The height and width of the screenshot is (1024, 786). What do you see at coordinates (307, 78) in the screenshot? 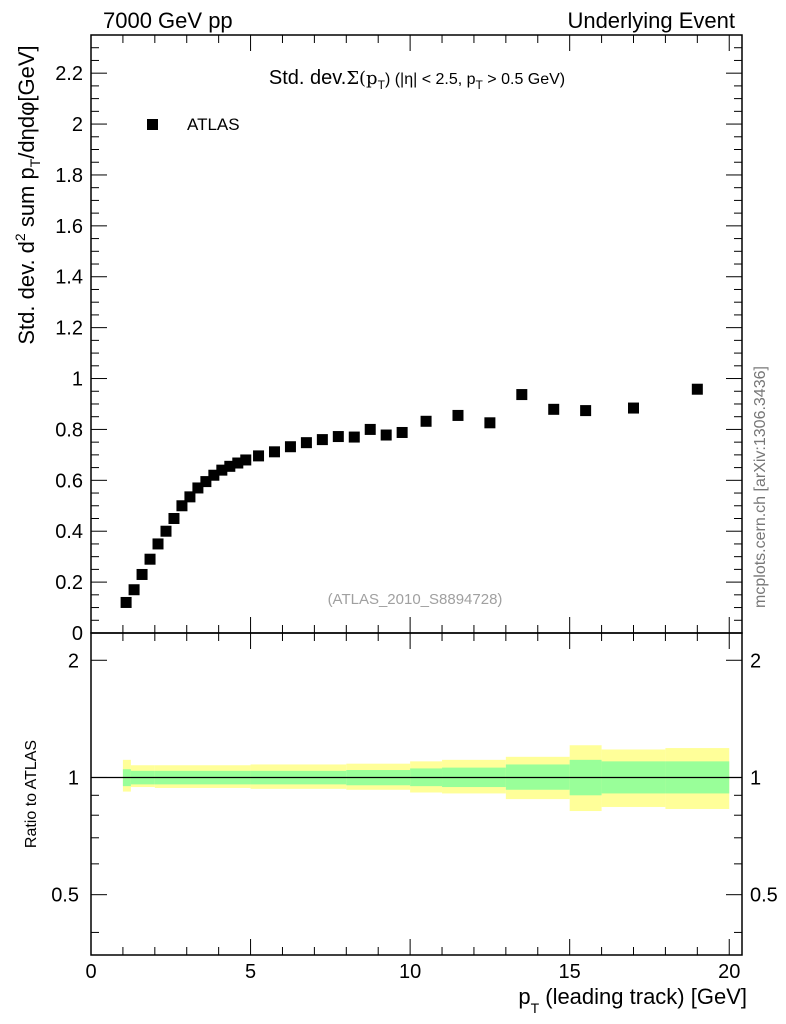
I see `title-main: Std. dev.` at bounding box center [307, 78].